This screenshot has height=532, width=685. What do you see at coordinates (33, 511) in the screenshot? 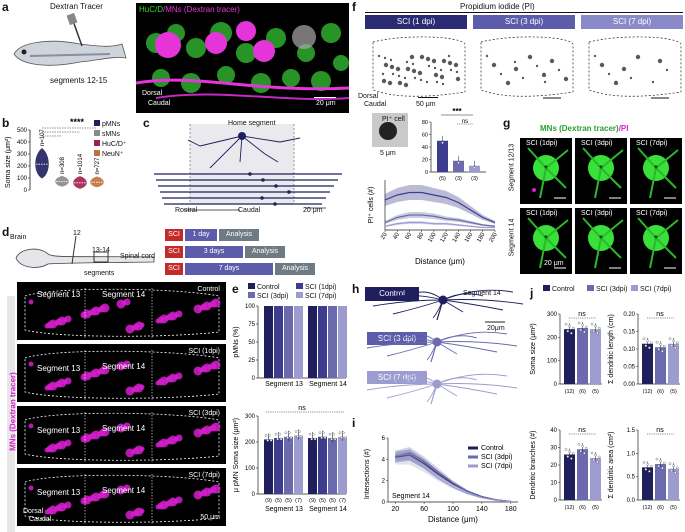
I see `dorsal-label-d: Dorsal` at bounding box center [33, 511].